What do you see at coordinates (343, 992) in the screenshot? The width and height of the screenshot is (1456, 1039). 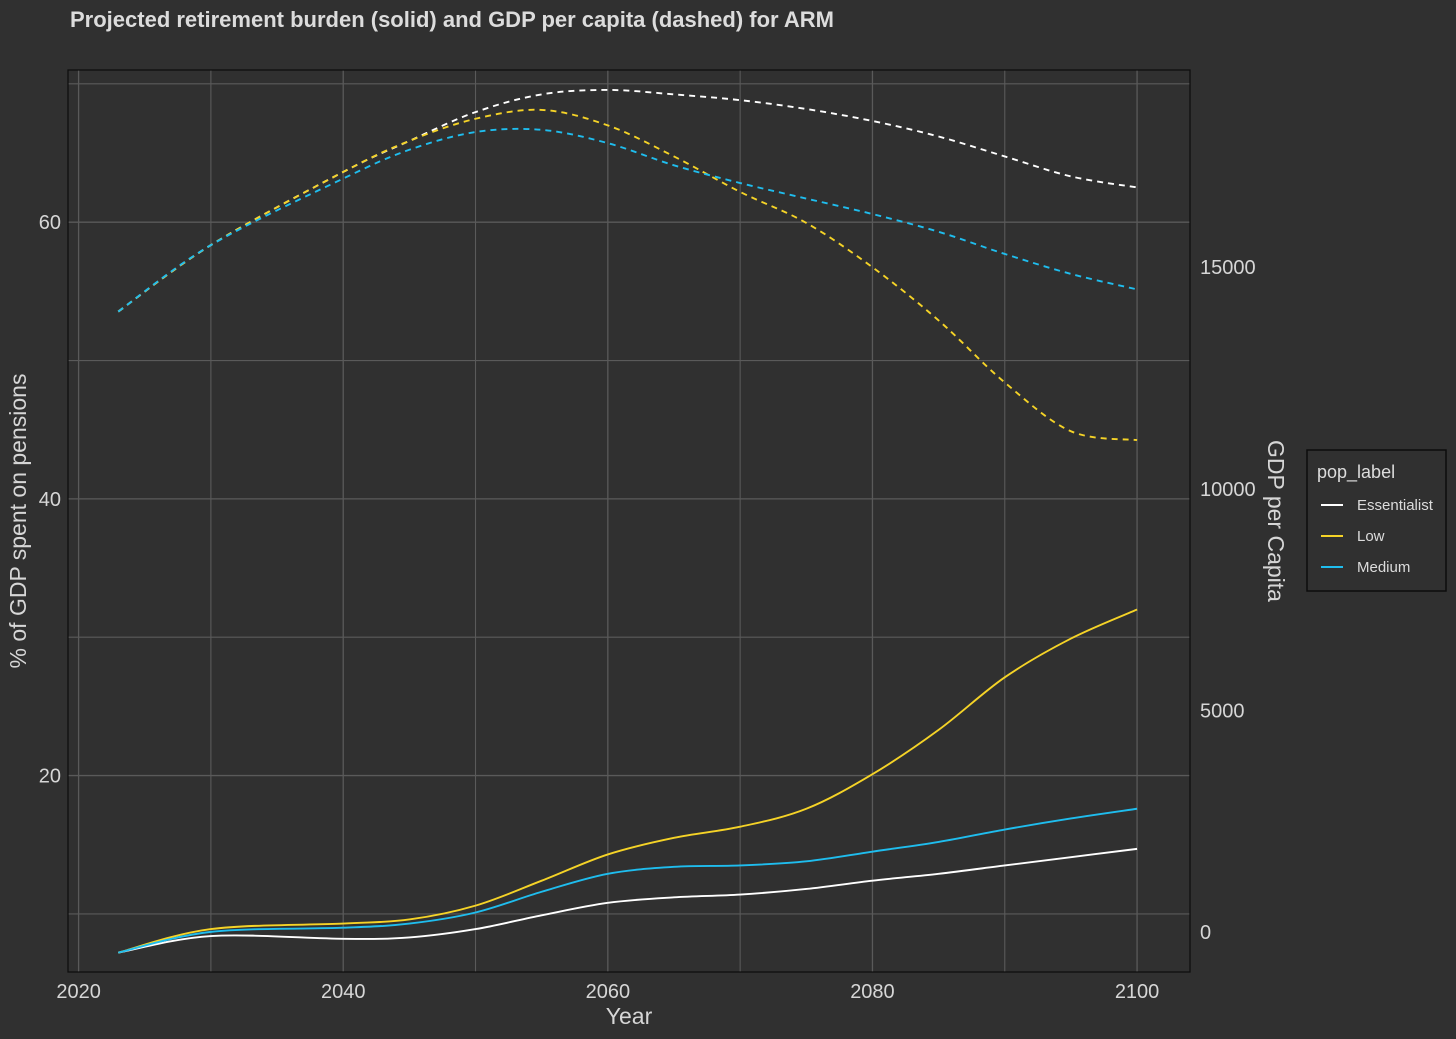 I see `x-tick-label: 2040` at bounding box center [343, 992].